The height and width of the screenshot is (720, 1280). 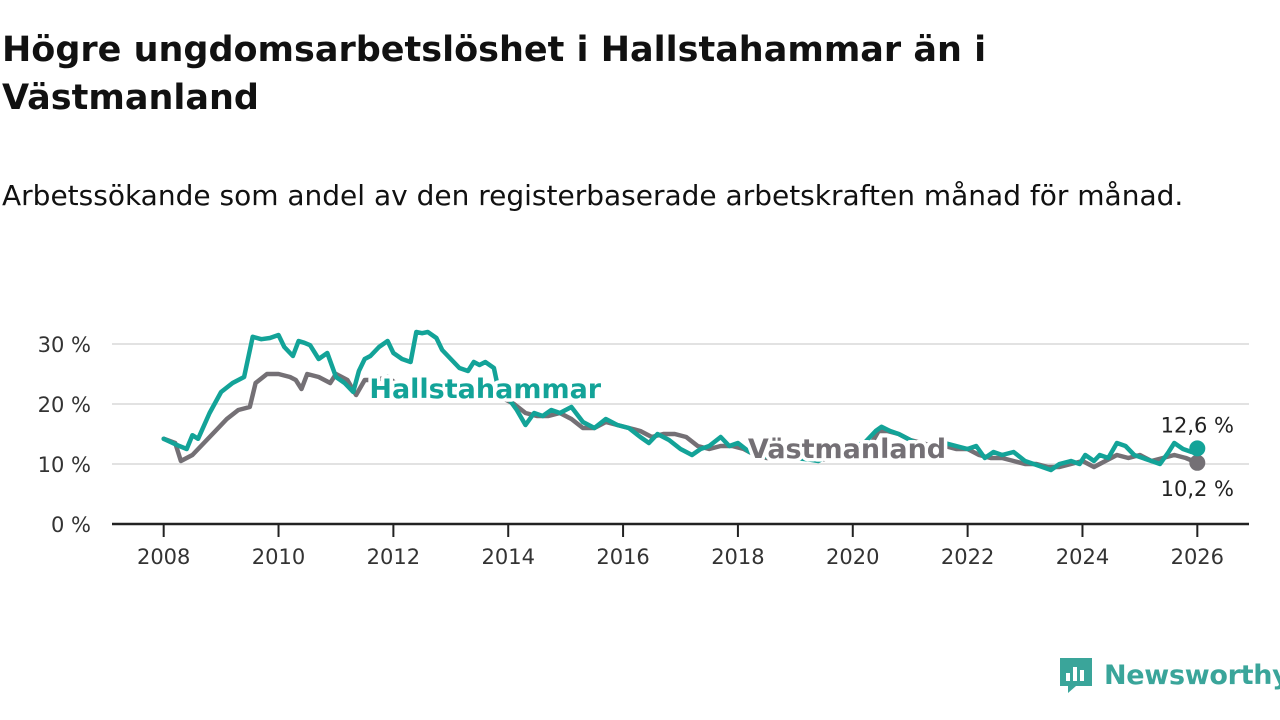 What do you see at coordinates (737, 557) in the screenshot?
I see `x-tick-label: 2018` at bounding box center [737, 557].